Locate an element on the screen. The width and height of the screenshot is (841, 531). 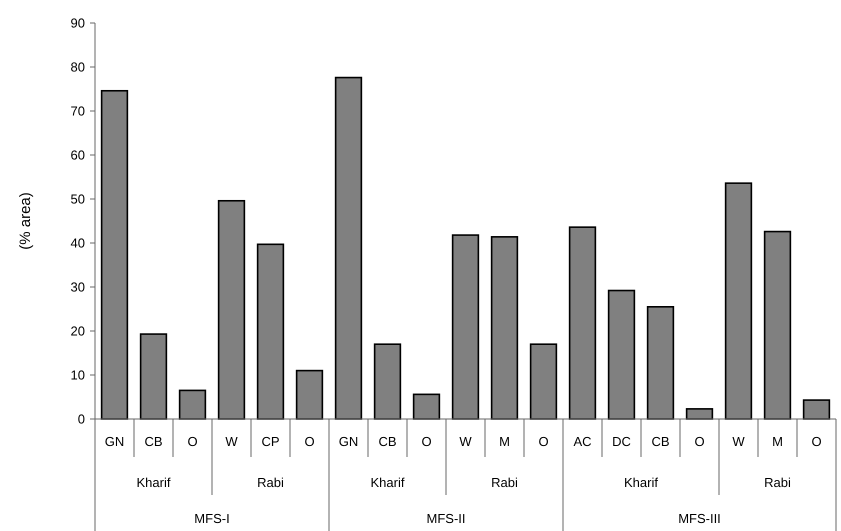
y-tick-label: 50 is located at coordinates (77, 199).